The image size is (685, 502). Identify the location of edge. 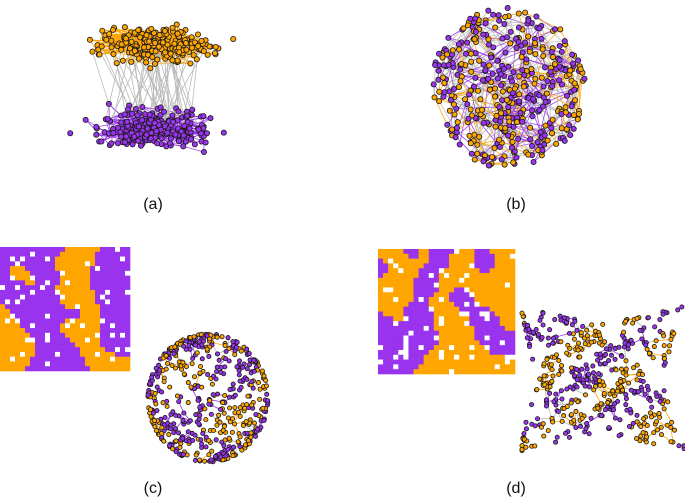
(463, 124).